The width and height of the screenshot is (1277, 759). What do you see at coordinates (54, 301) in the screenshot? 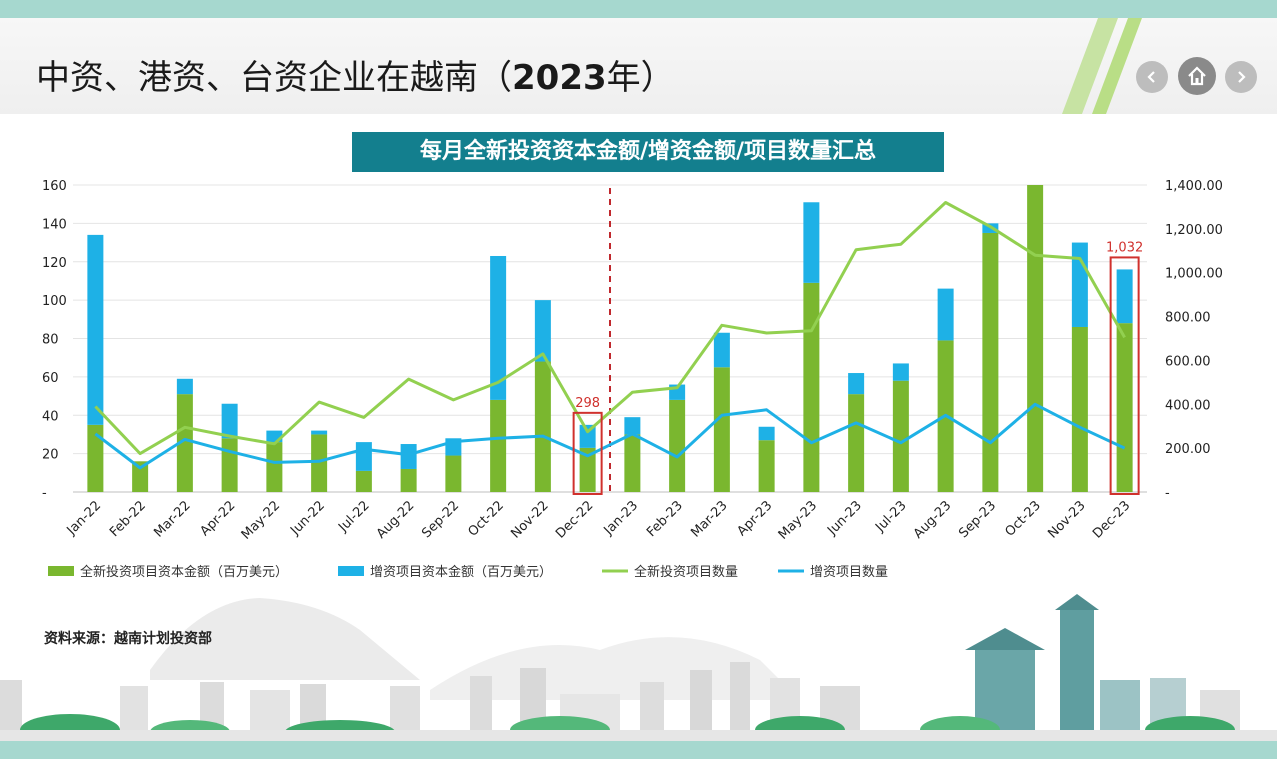
I see `y-left-tick-label: 100` at bounding box center [54, 301].